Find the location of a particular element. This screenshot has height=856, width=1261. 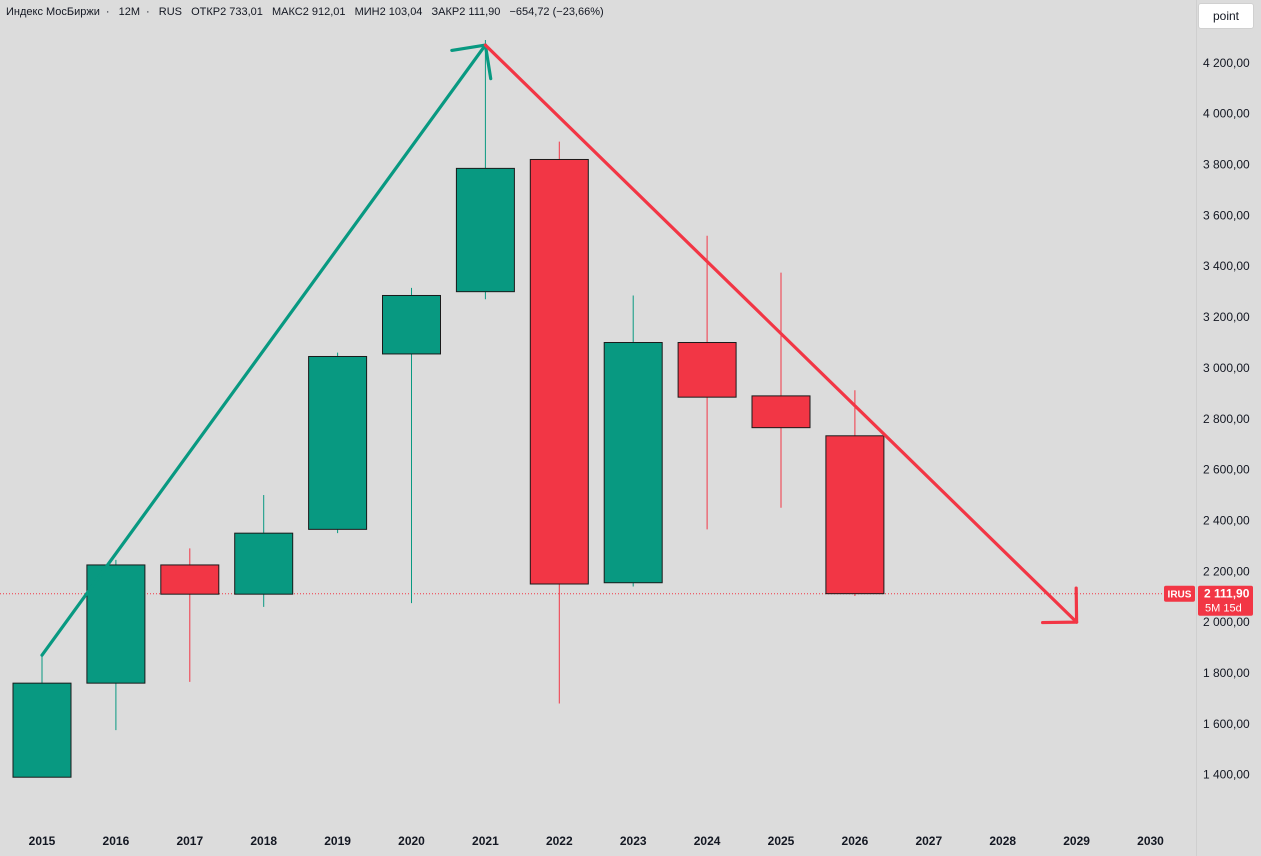

candle-body-2025 is located at coordinates (781, 412).